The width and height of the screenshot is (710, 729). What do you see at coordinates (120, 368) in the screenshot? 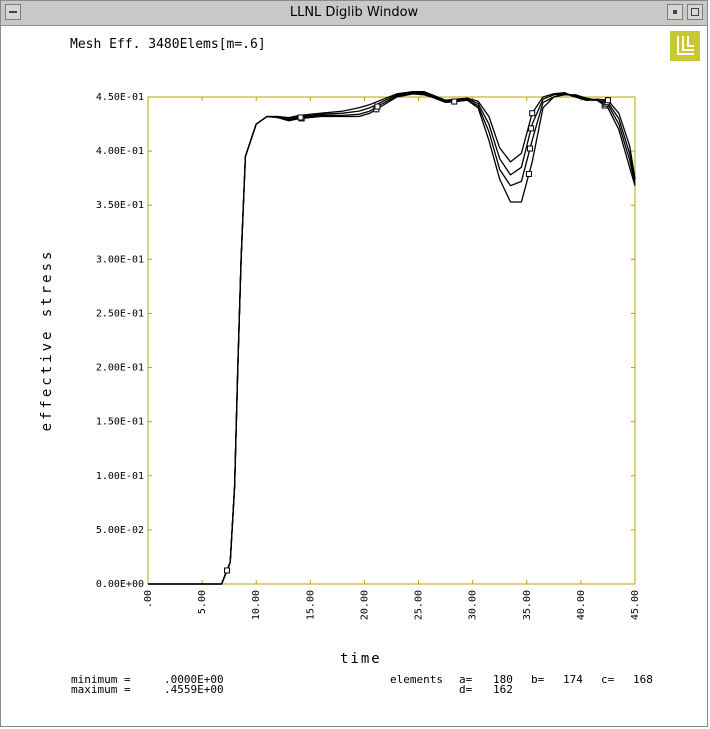
I see `y-tick-label: 2.00E-01` at bounding box center [120, 368].